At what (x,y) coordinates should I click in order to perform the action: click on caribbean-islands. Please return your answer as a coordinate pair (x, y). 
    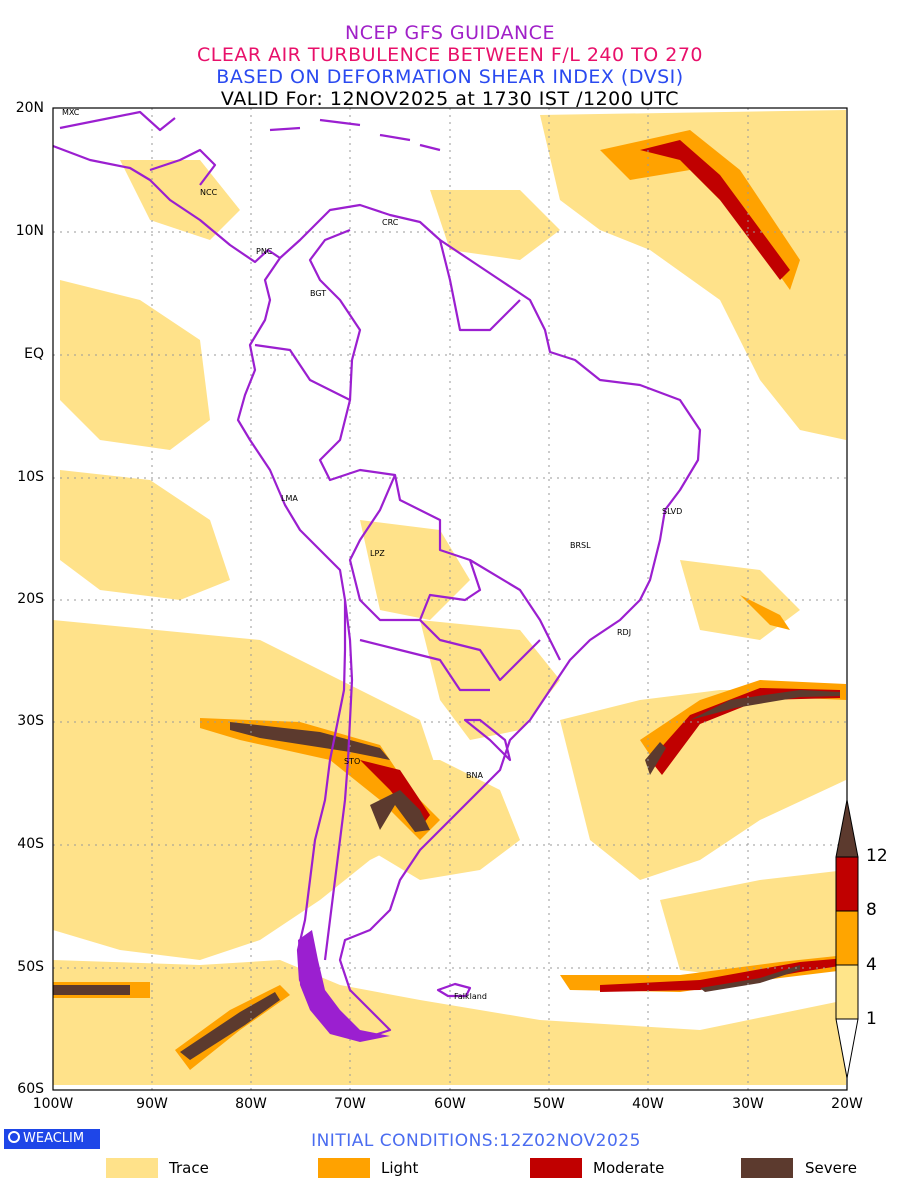
    Looking at the image, I should click on (355, 135).